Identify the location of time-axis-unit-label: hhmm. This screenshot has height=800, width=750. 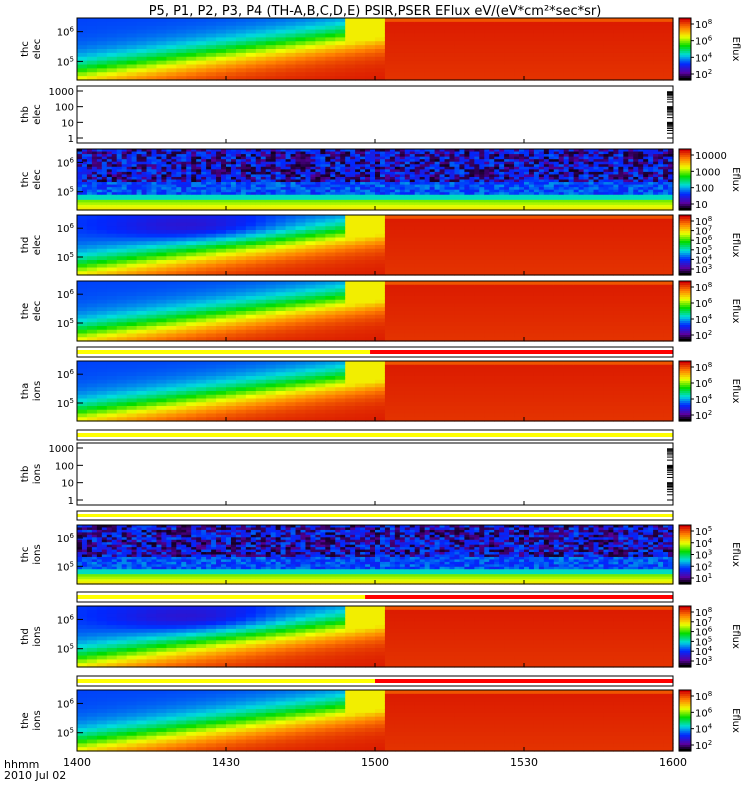
(21, 764).